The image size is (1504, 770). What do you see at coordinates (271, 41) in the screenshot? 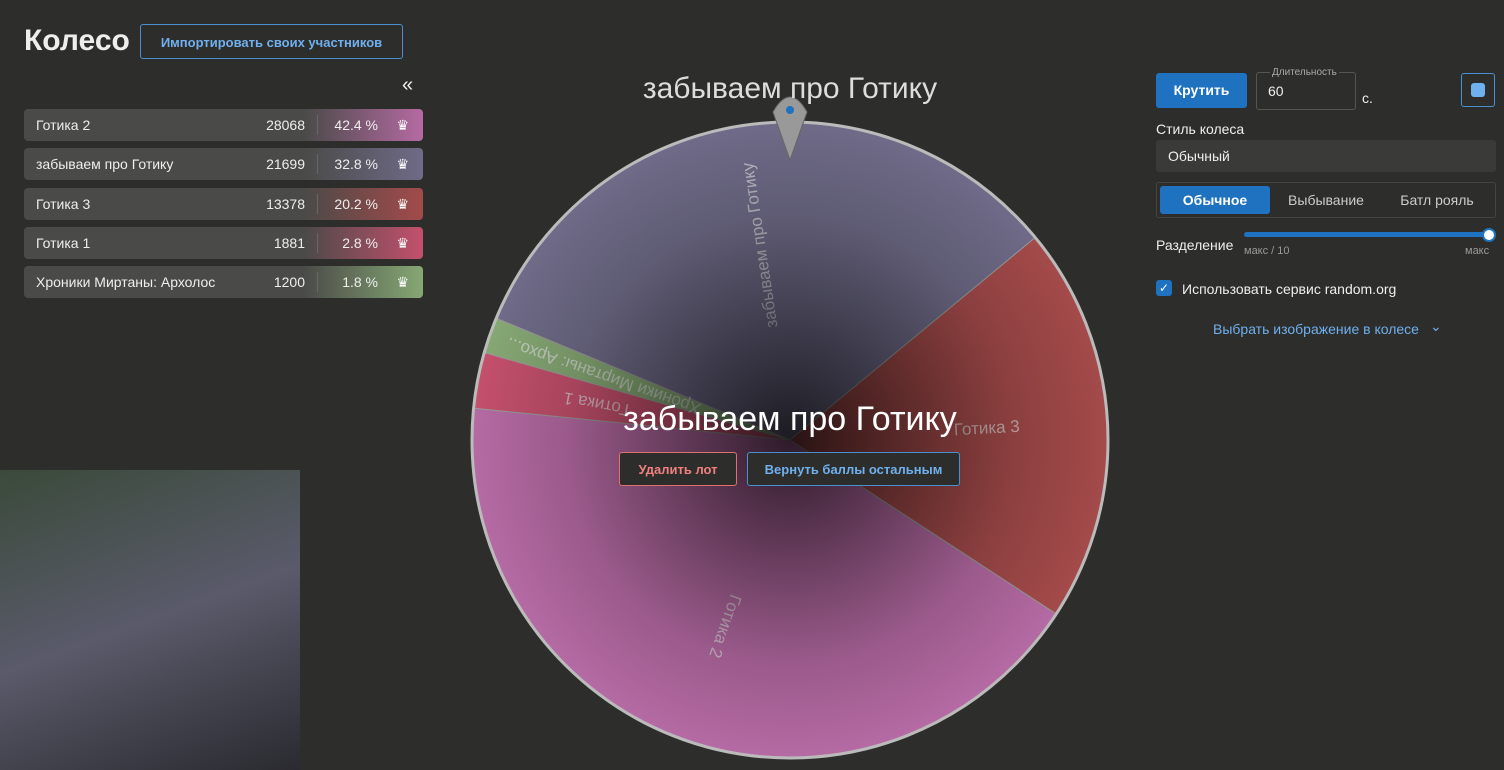
I see `import-button: Импортировать своих участников` at bounding box center [271, 41].